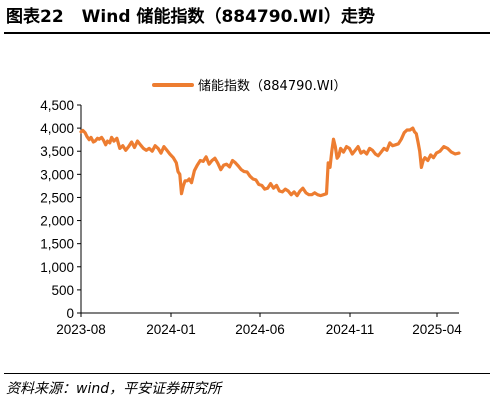 Image resolution: width=494 pixels, height=407 pixels. Describe the element at coordinates (114, 389) in the screenshot. I see `source-note: 资料来源：wind，平安证券研究所` at that location.